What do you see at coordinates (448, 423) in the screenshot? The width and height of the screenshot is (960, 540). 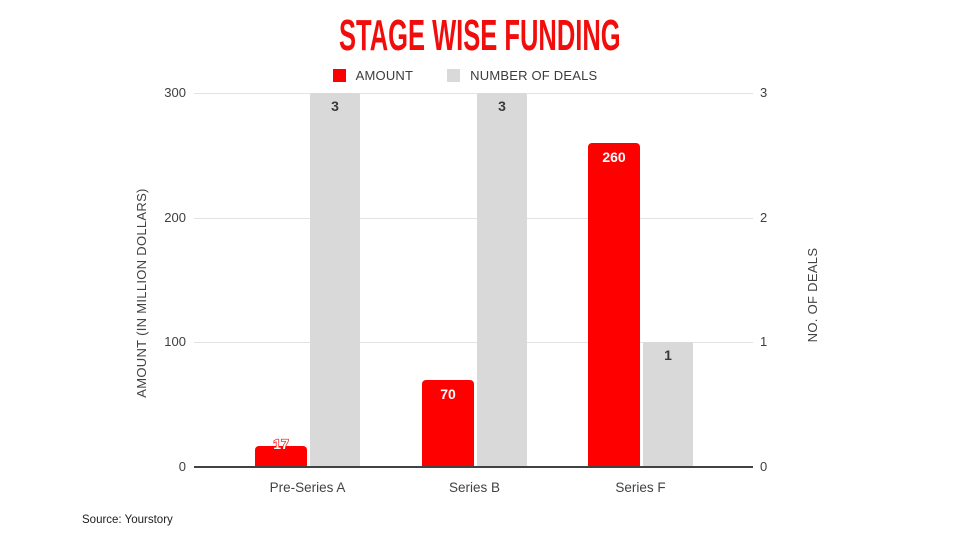 I see `amount-bar: 70` at bounding box center [448, 423].